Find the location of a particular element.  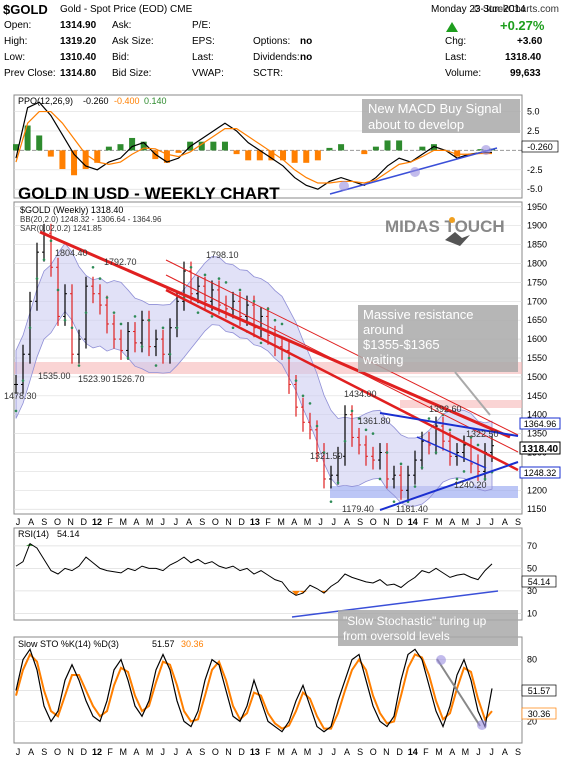

rsi-y-ticks: 70 50 30 10 is located at coordinates (532, 580).